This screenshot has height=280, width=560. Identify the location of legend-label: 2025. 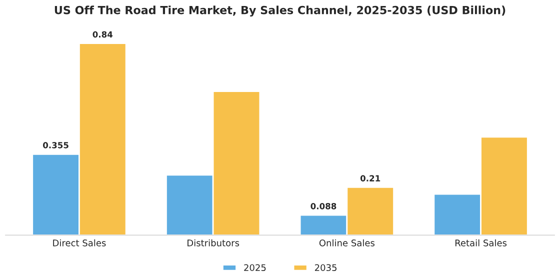
(255, 268).